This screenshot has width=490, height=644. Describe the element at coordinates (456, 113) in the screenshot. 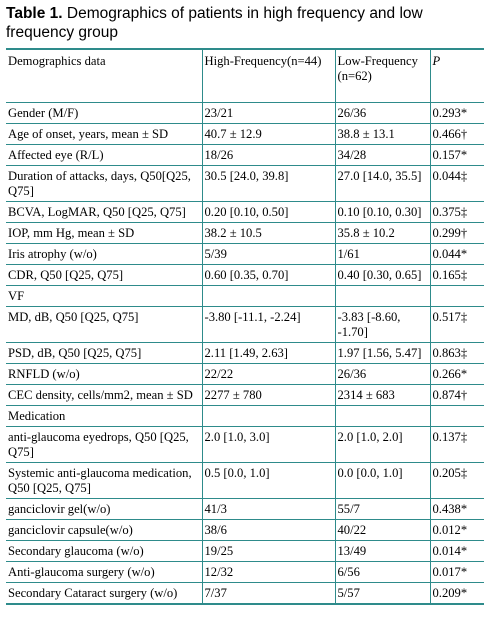

I see `p-value: 0.293*` at that location.